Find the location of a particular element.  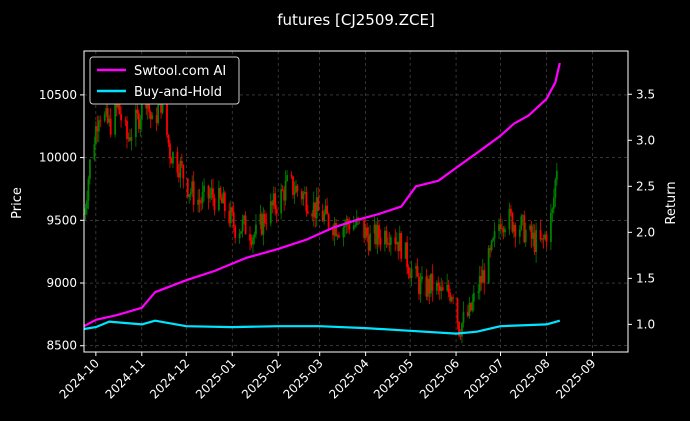

y-left-tick-label: 10000 is located at coordinates (58, 158).